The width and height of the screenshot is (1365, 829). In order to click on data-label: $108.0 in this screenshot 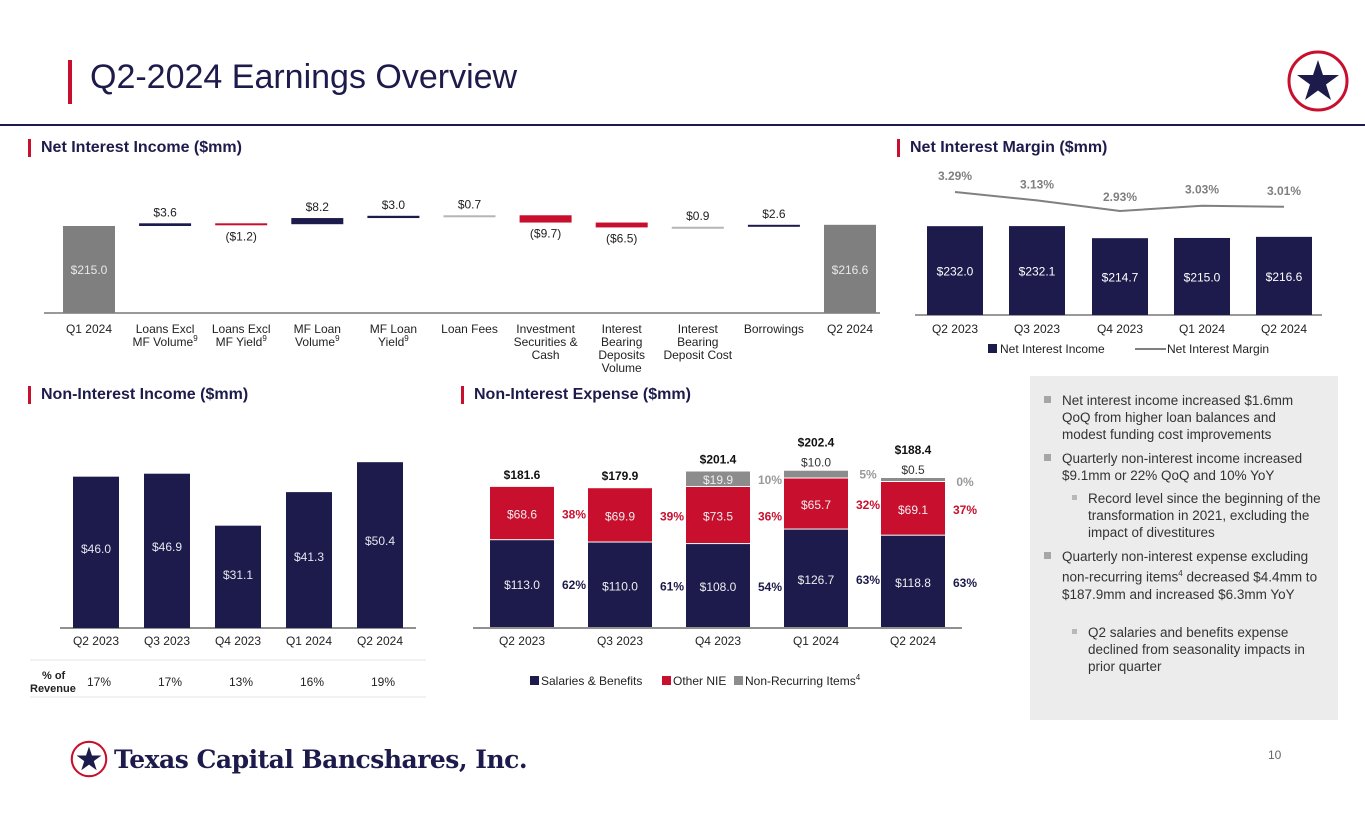, I will do `click(718, 587)`.